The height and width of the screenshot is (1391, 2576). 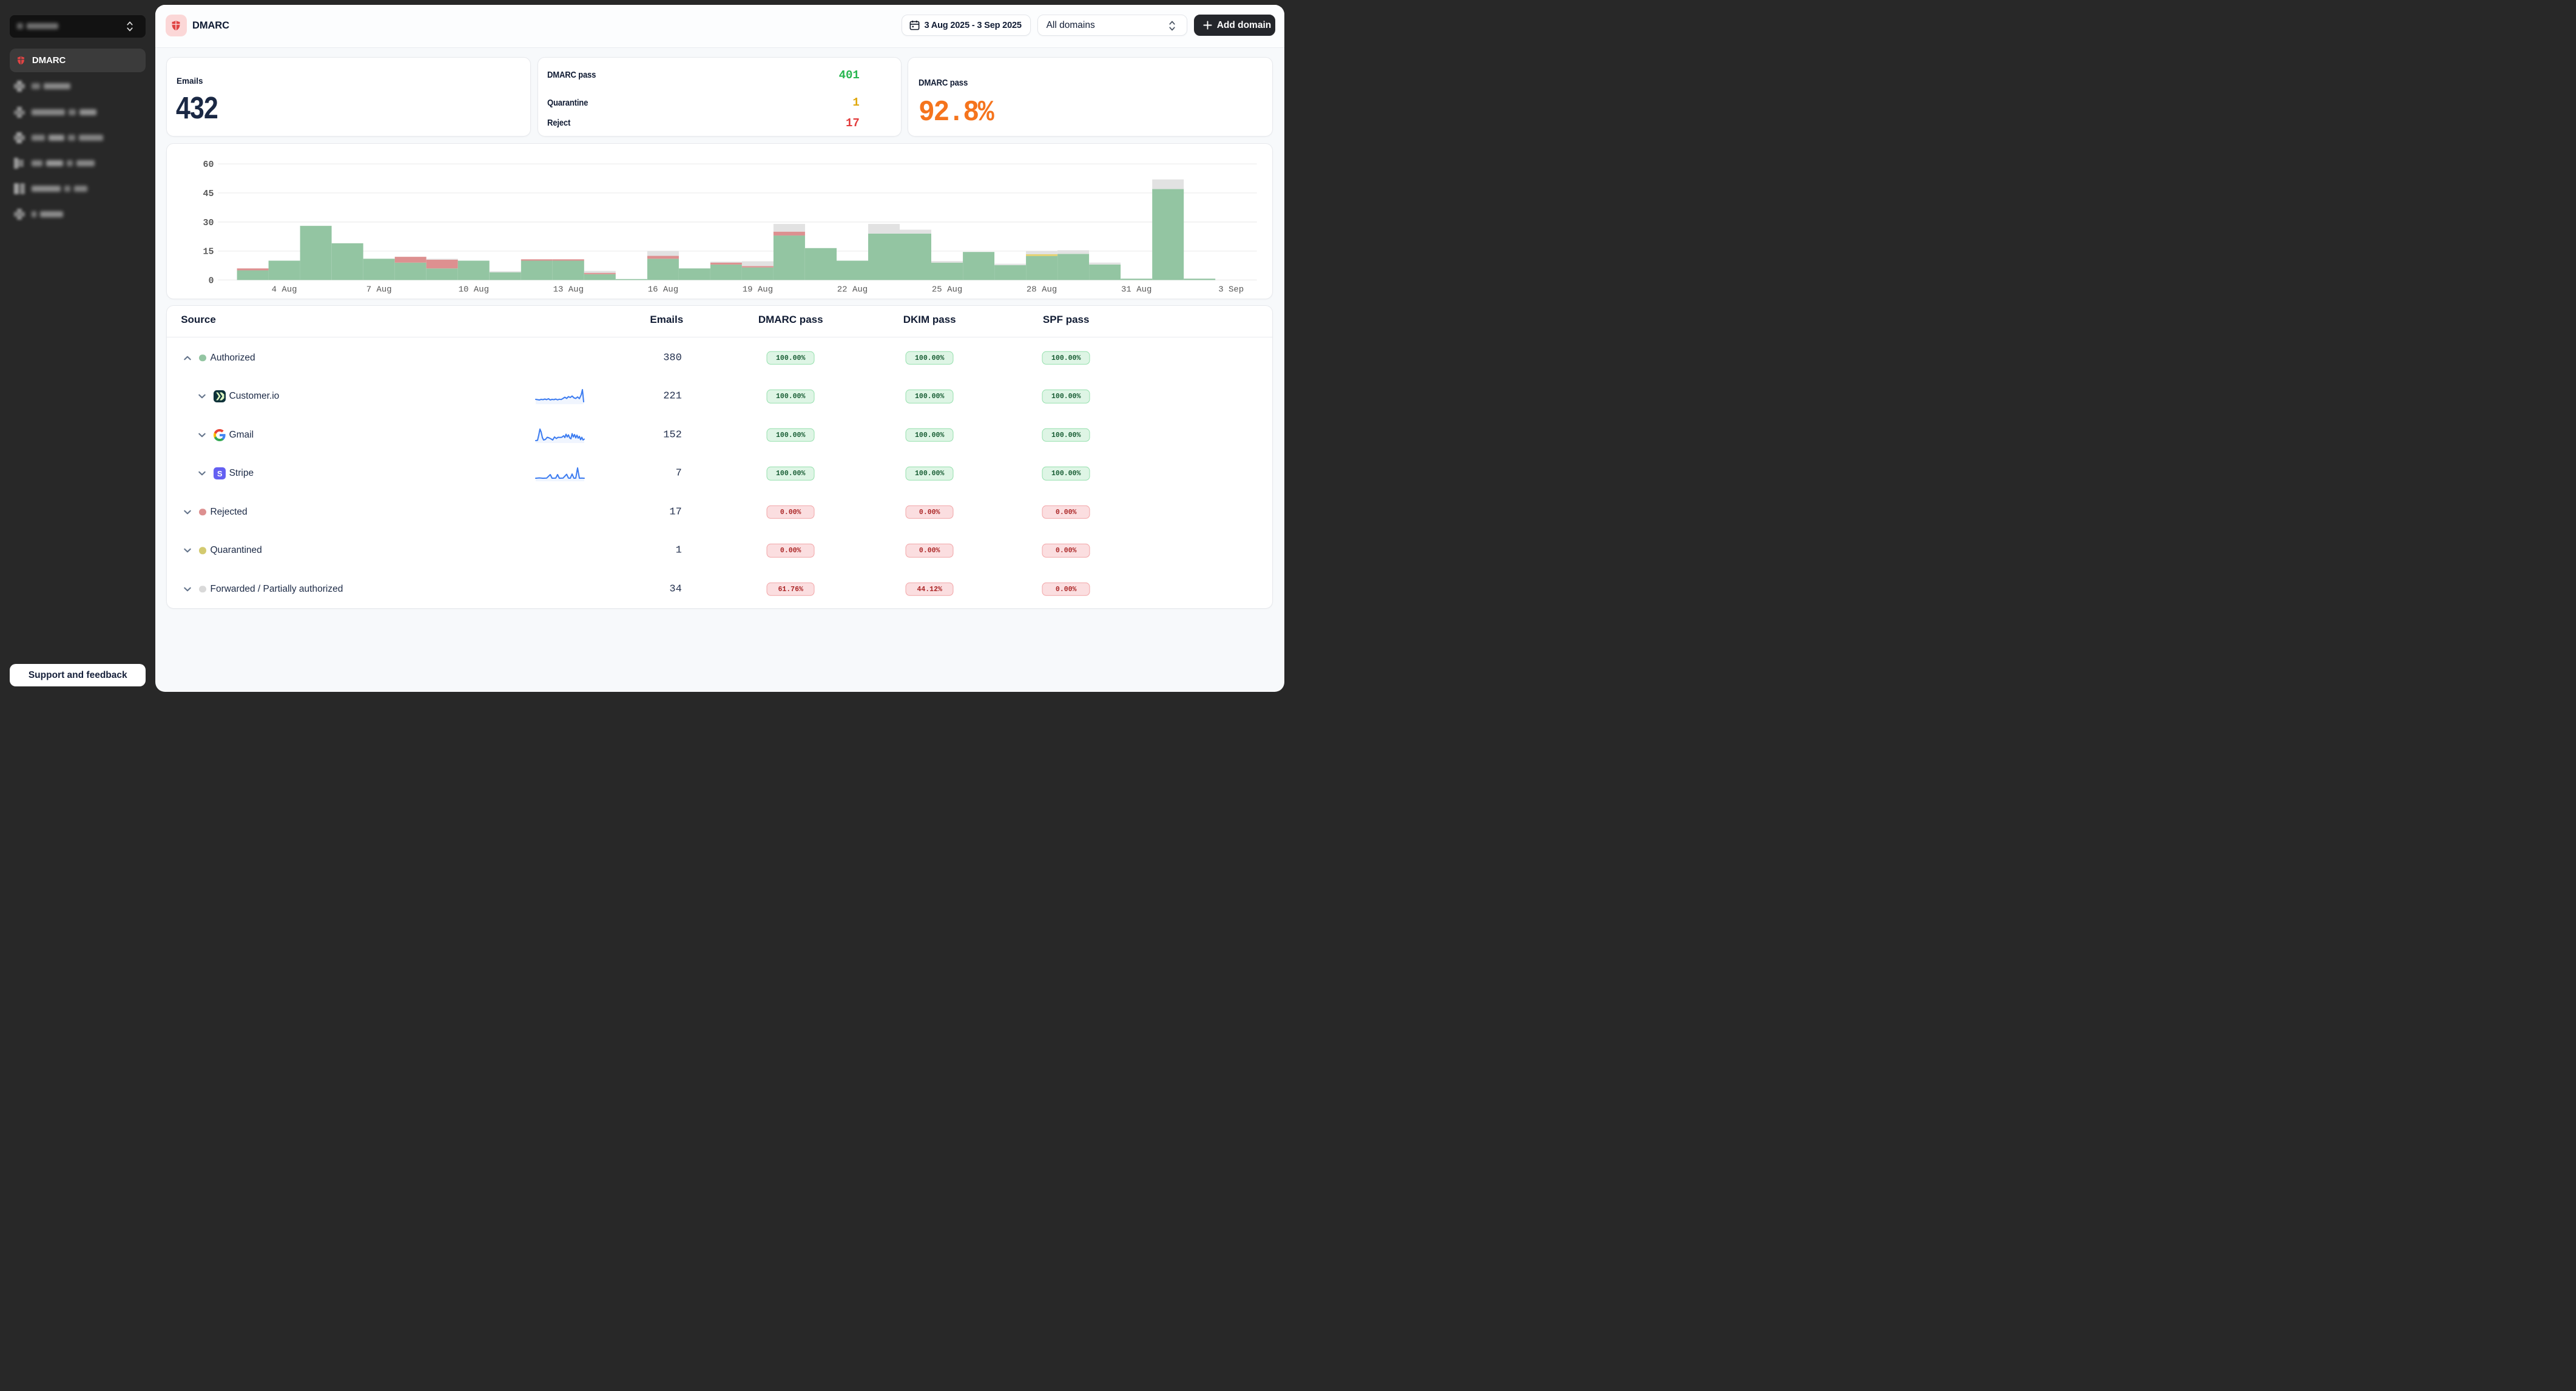 I want to click on svg-text: 7 Aug, so click(x=379, y=289).